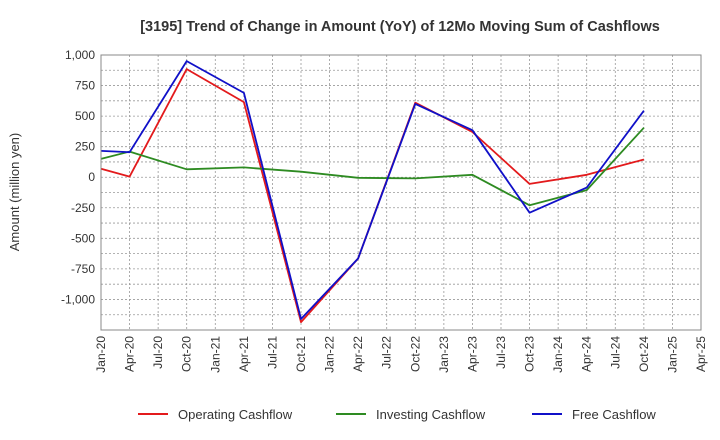 This screenshot has width=720, height=440. Describe the element at coordinates (358, 354) in the screenshot. I see `x-tick-label: Apr-22` at that location.